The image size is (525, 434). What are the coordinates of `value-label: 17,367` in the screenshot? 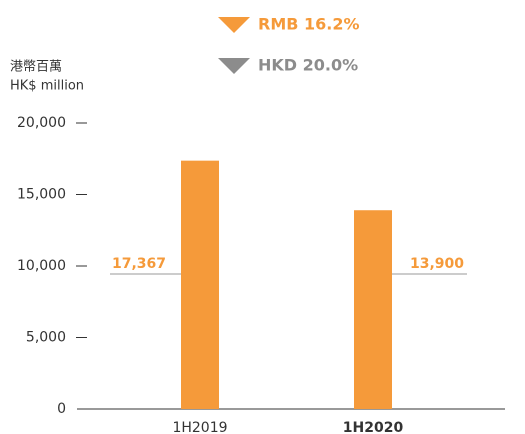 It's located at (139, 264).